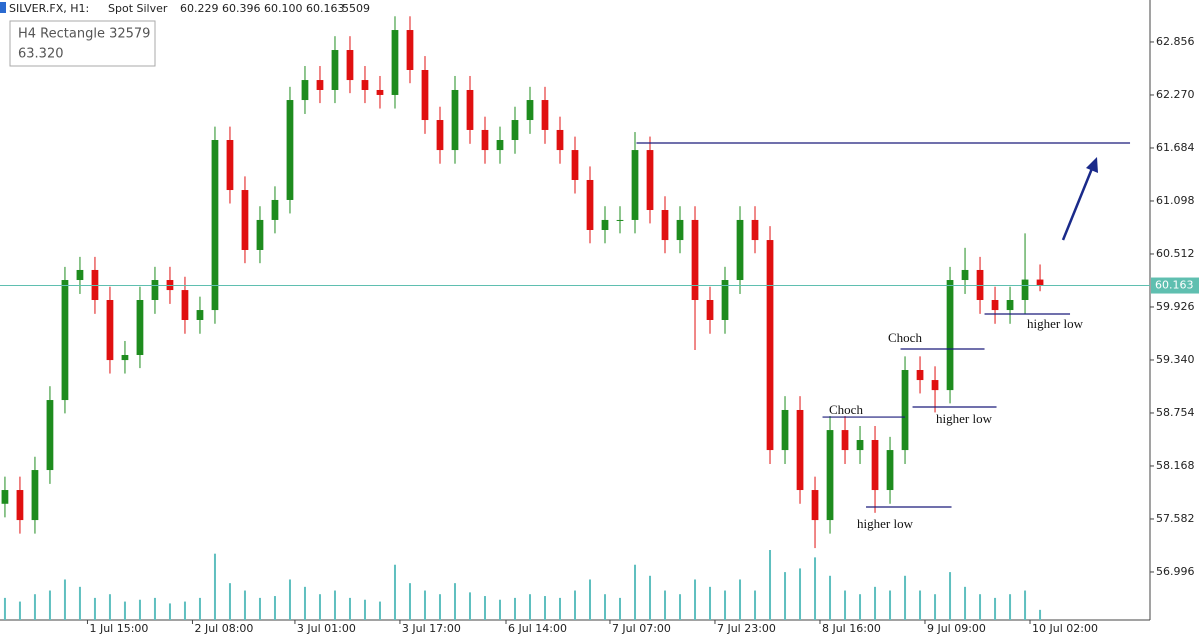 Image resolution: width=1200 pixels, height=634 pixels. What do you see at coordinates (1175, 518) in the screenshot?
I see `y-tick-label: 57.582` at bounding box center [1175, 518].